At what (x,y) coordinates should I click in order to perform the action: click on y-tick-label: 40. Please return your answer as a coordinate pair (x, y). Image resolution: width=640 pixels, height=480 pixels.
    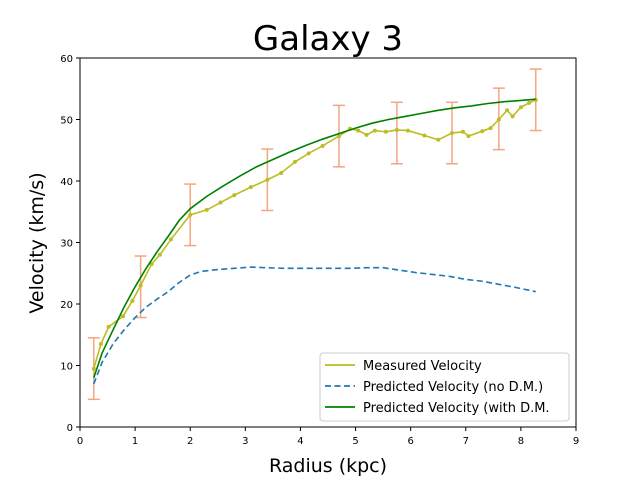
    Looking at the image, I should click on (66, 182).